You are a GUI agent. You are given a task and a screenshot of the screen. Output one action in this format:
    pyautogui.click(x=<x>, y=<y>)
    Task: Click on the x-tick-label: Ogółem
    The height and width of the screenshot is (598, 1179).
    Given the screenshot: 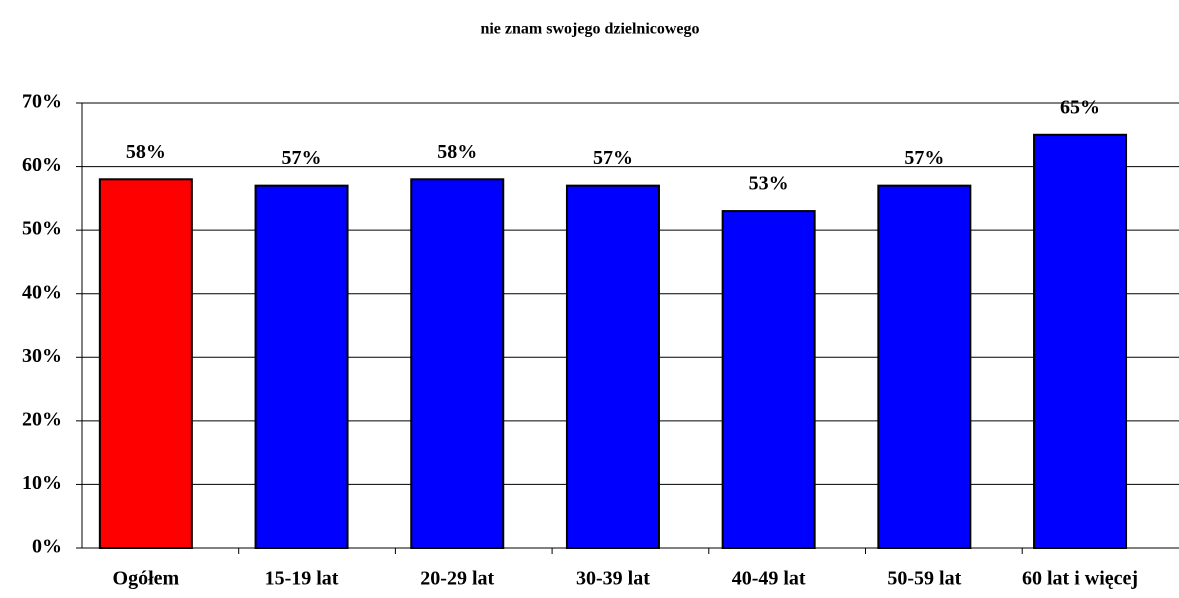 What is the action you would take?
    pyautogui.click(x=146, y=579)
    